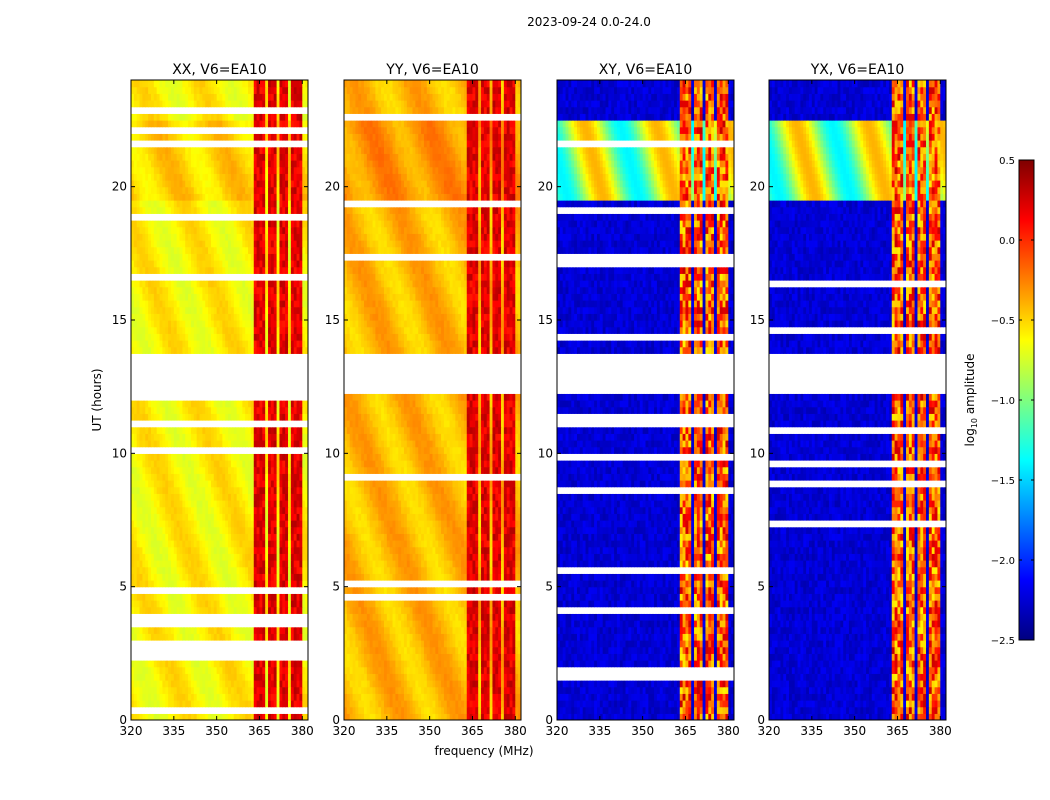 This screenshot has height=800, width=1050. What do you see at coordinates (431, 70) in the screenshot?
I see `panel-title: YY, V6=EA10` at bounding box center [431, 70].